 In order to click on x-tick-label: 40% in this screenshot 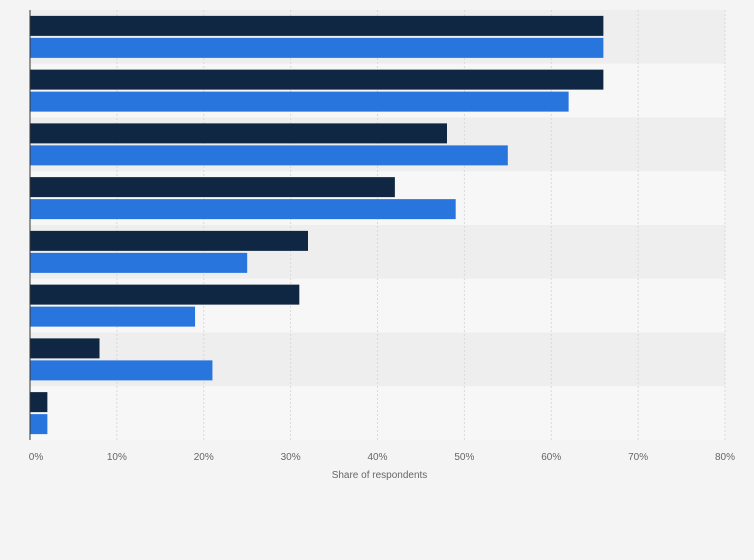, I will do `click(377, 457)`.